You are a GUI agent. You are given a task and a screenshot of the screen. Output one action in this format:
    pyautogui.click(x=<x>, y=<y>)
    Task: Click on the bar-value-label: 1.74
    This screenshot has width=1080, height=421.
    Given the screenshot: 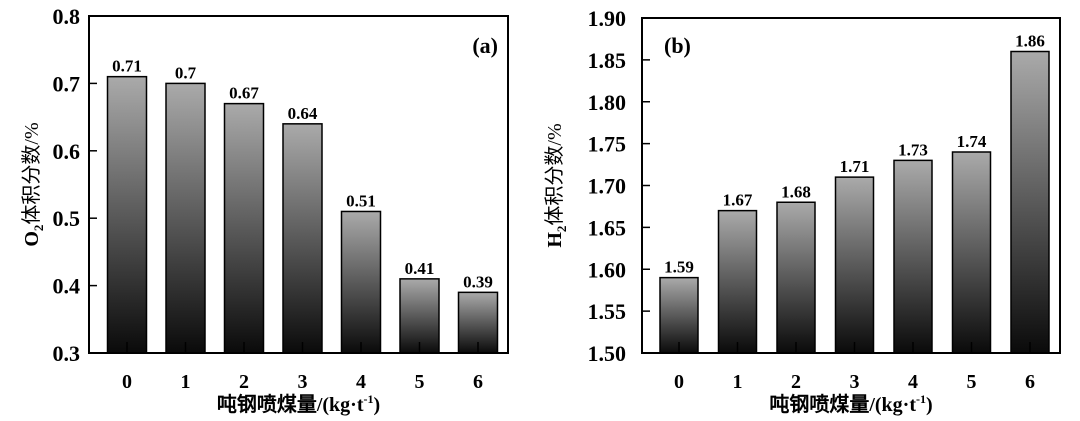 What is the action you would take?
    pyautogui.click(x=972, y=141)
    